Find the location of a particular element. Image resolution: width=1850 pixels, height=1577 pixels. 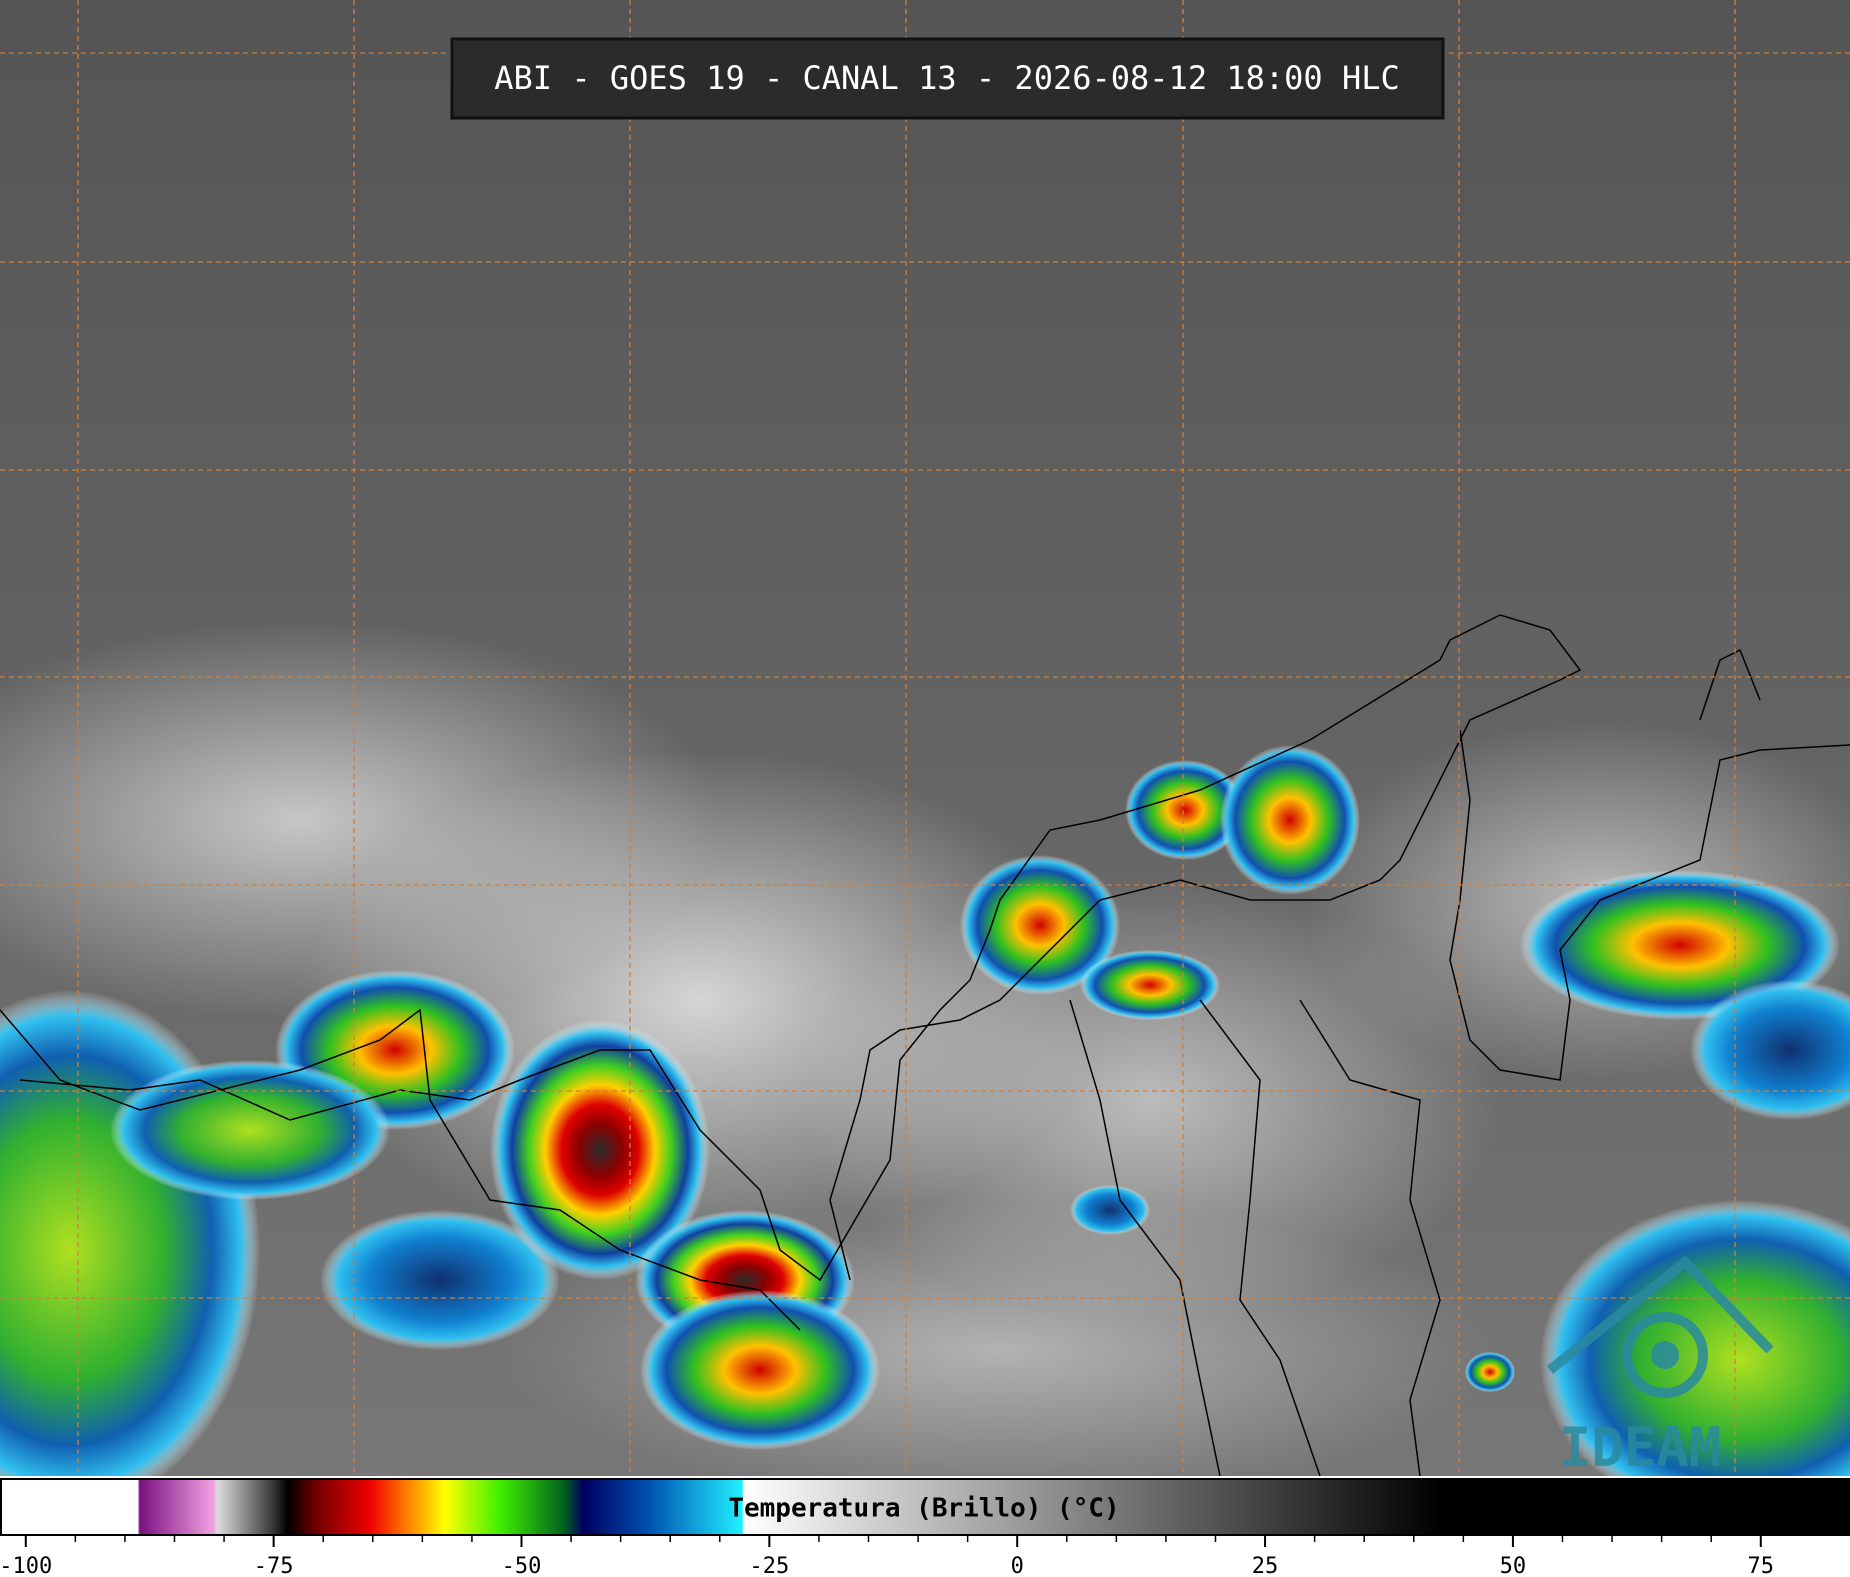

tick-label: -75 is located at coordinates (274, 1565).